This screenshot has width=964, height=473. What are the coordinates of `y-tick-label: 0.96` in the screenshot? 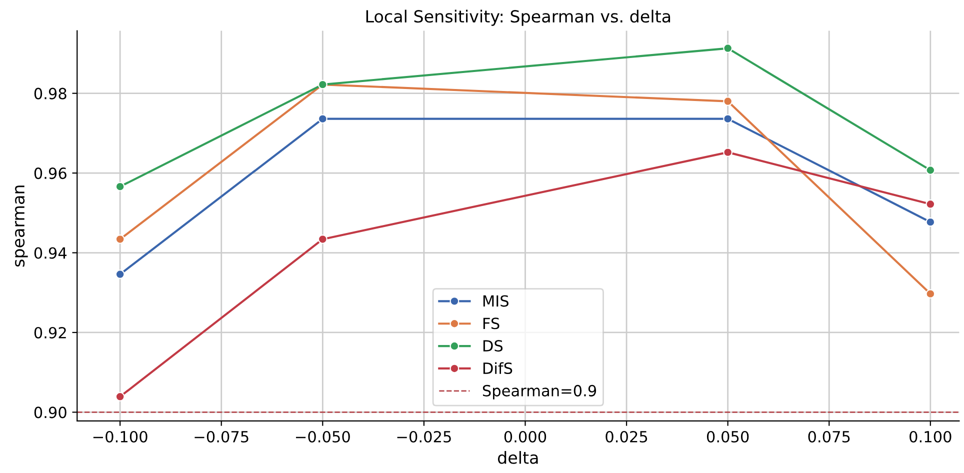 It's located at (50, 174).